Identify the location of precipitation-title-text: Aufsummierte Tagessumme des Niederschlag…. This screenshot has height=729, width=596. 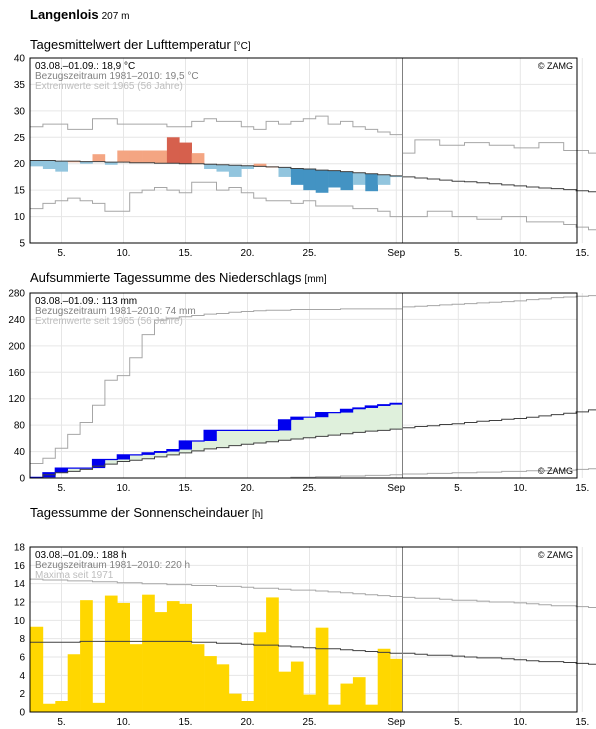
(166, 277).